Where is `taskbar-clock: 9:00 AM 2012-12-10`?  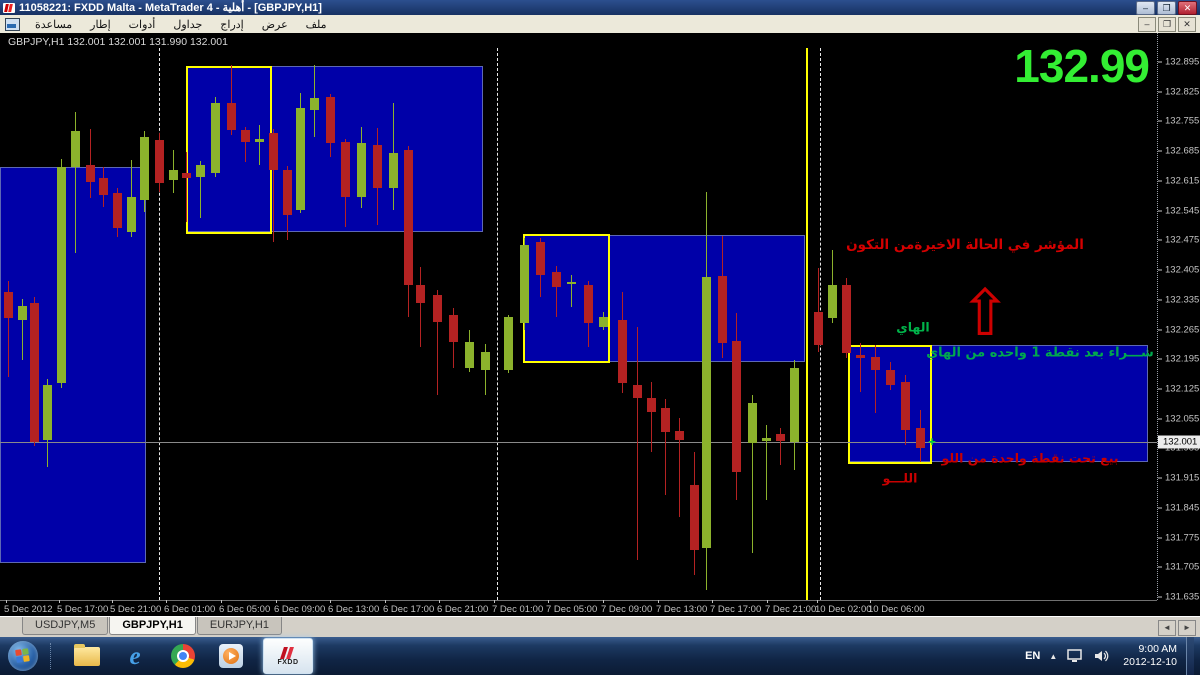
taskbar-clock: 9:00 AM 2012-12-10 is located at coordinates (1150, 656).